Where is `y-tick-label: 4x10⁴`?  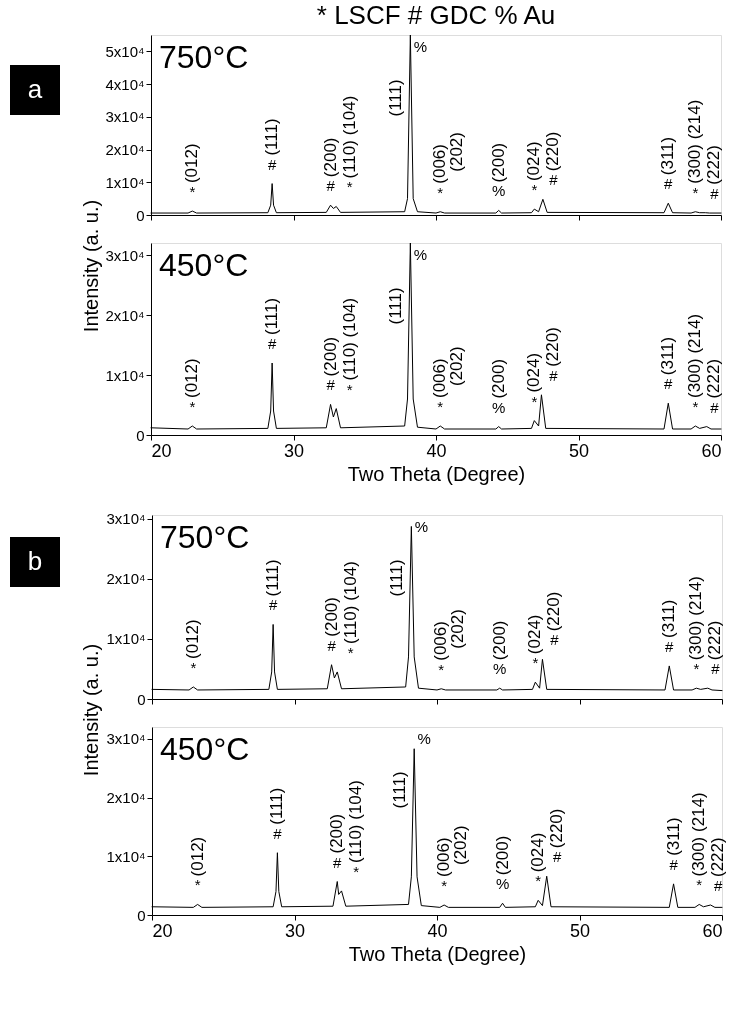 y-tick-label: 4x10⁴ is located at coordinates (125, 84).